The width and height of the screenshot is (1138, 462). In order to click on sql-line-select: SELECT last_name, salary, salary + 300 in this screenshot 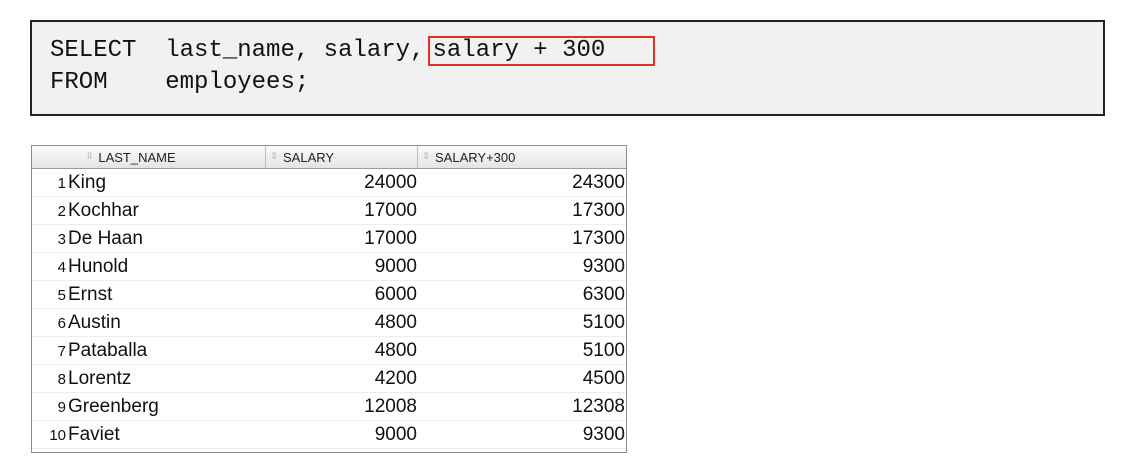, I will do `click(353, 51)`.